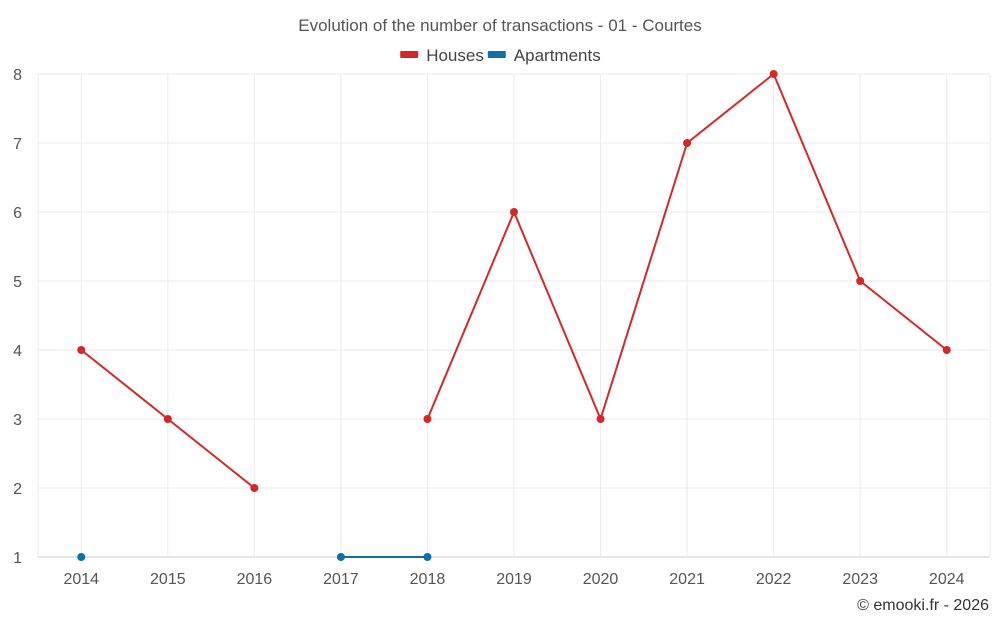 Image resolution: width=1000 pixels, height=625 pixels. What do you see at coordinates (496, 54) in the screenshot?
I see `apartments-legend-swatch` at bounding box center [496, 54].